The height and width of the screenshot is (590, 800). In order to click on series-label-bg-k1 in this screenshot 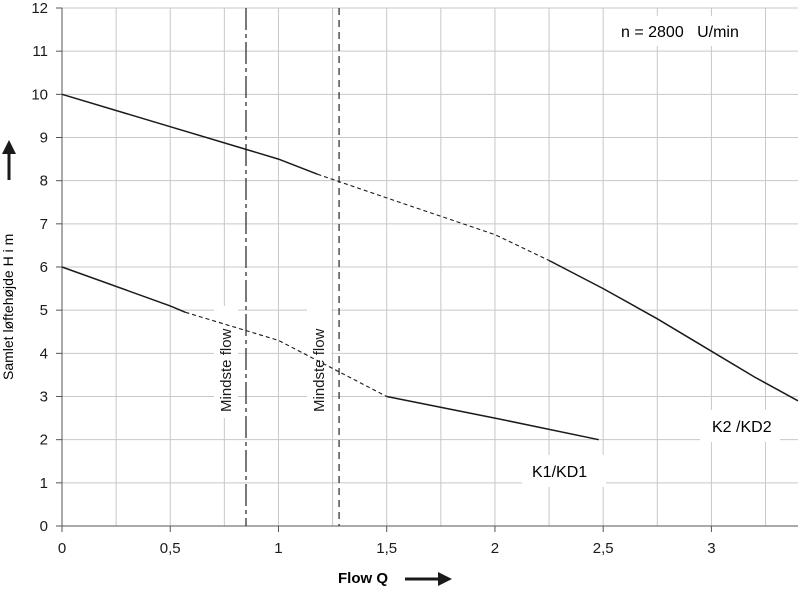, I will do `click(564, 471)`.